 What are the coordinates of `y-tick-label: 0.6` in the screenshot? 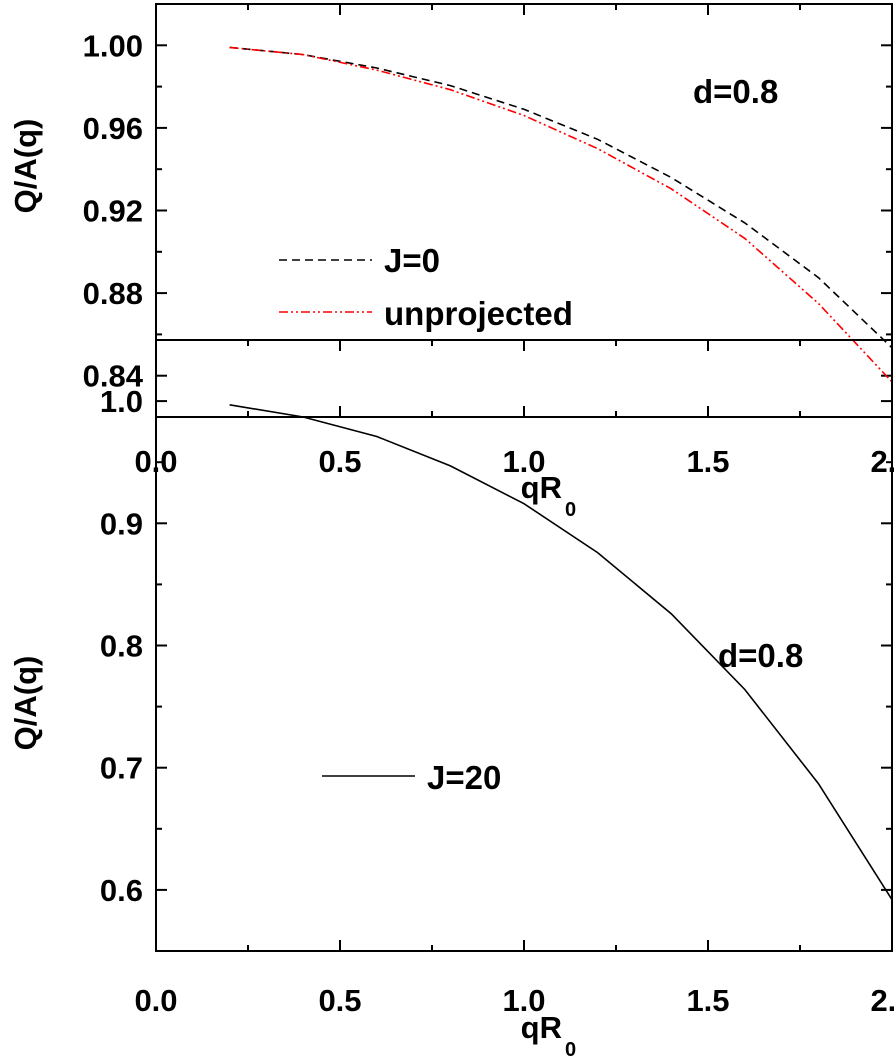 It's located at (121, 890).